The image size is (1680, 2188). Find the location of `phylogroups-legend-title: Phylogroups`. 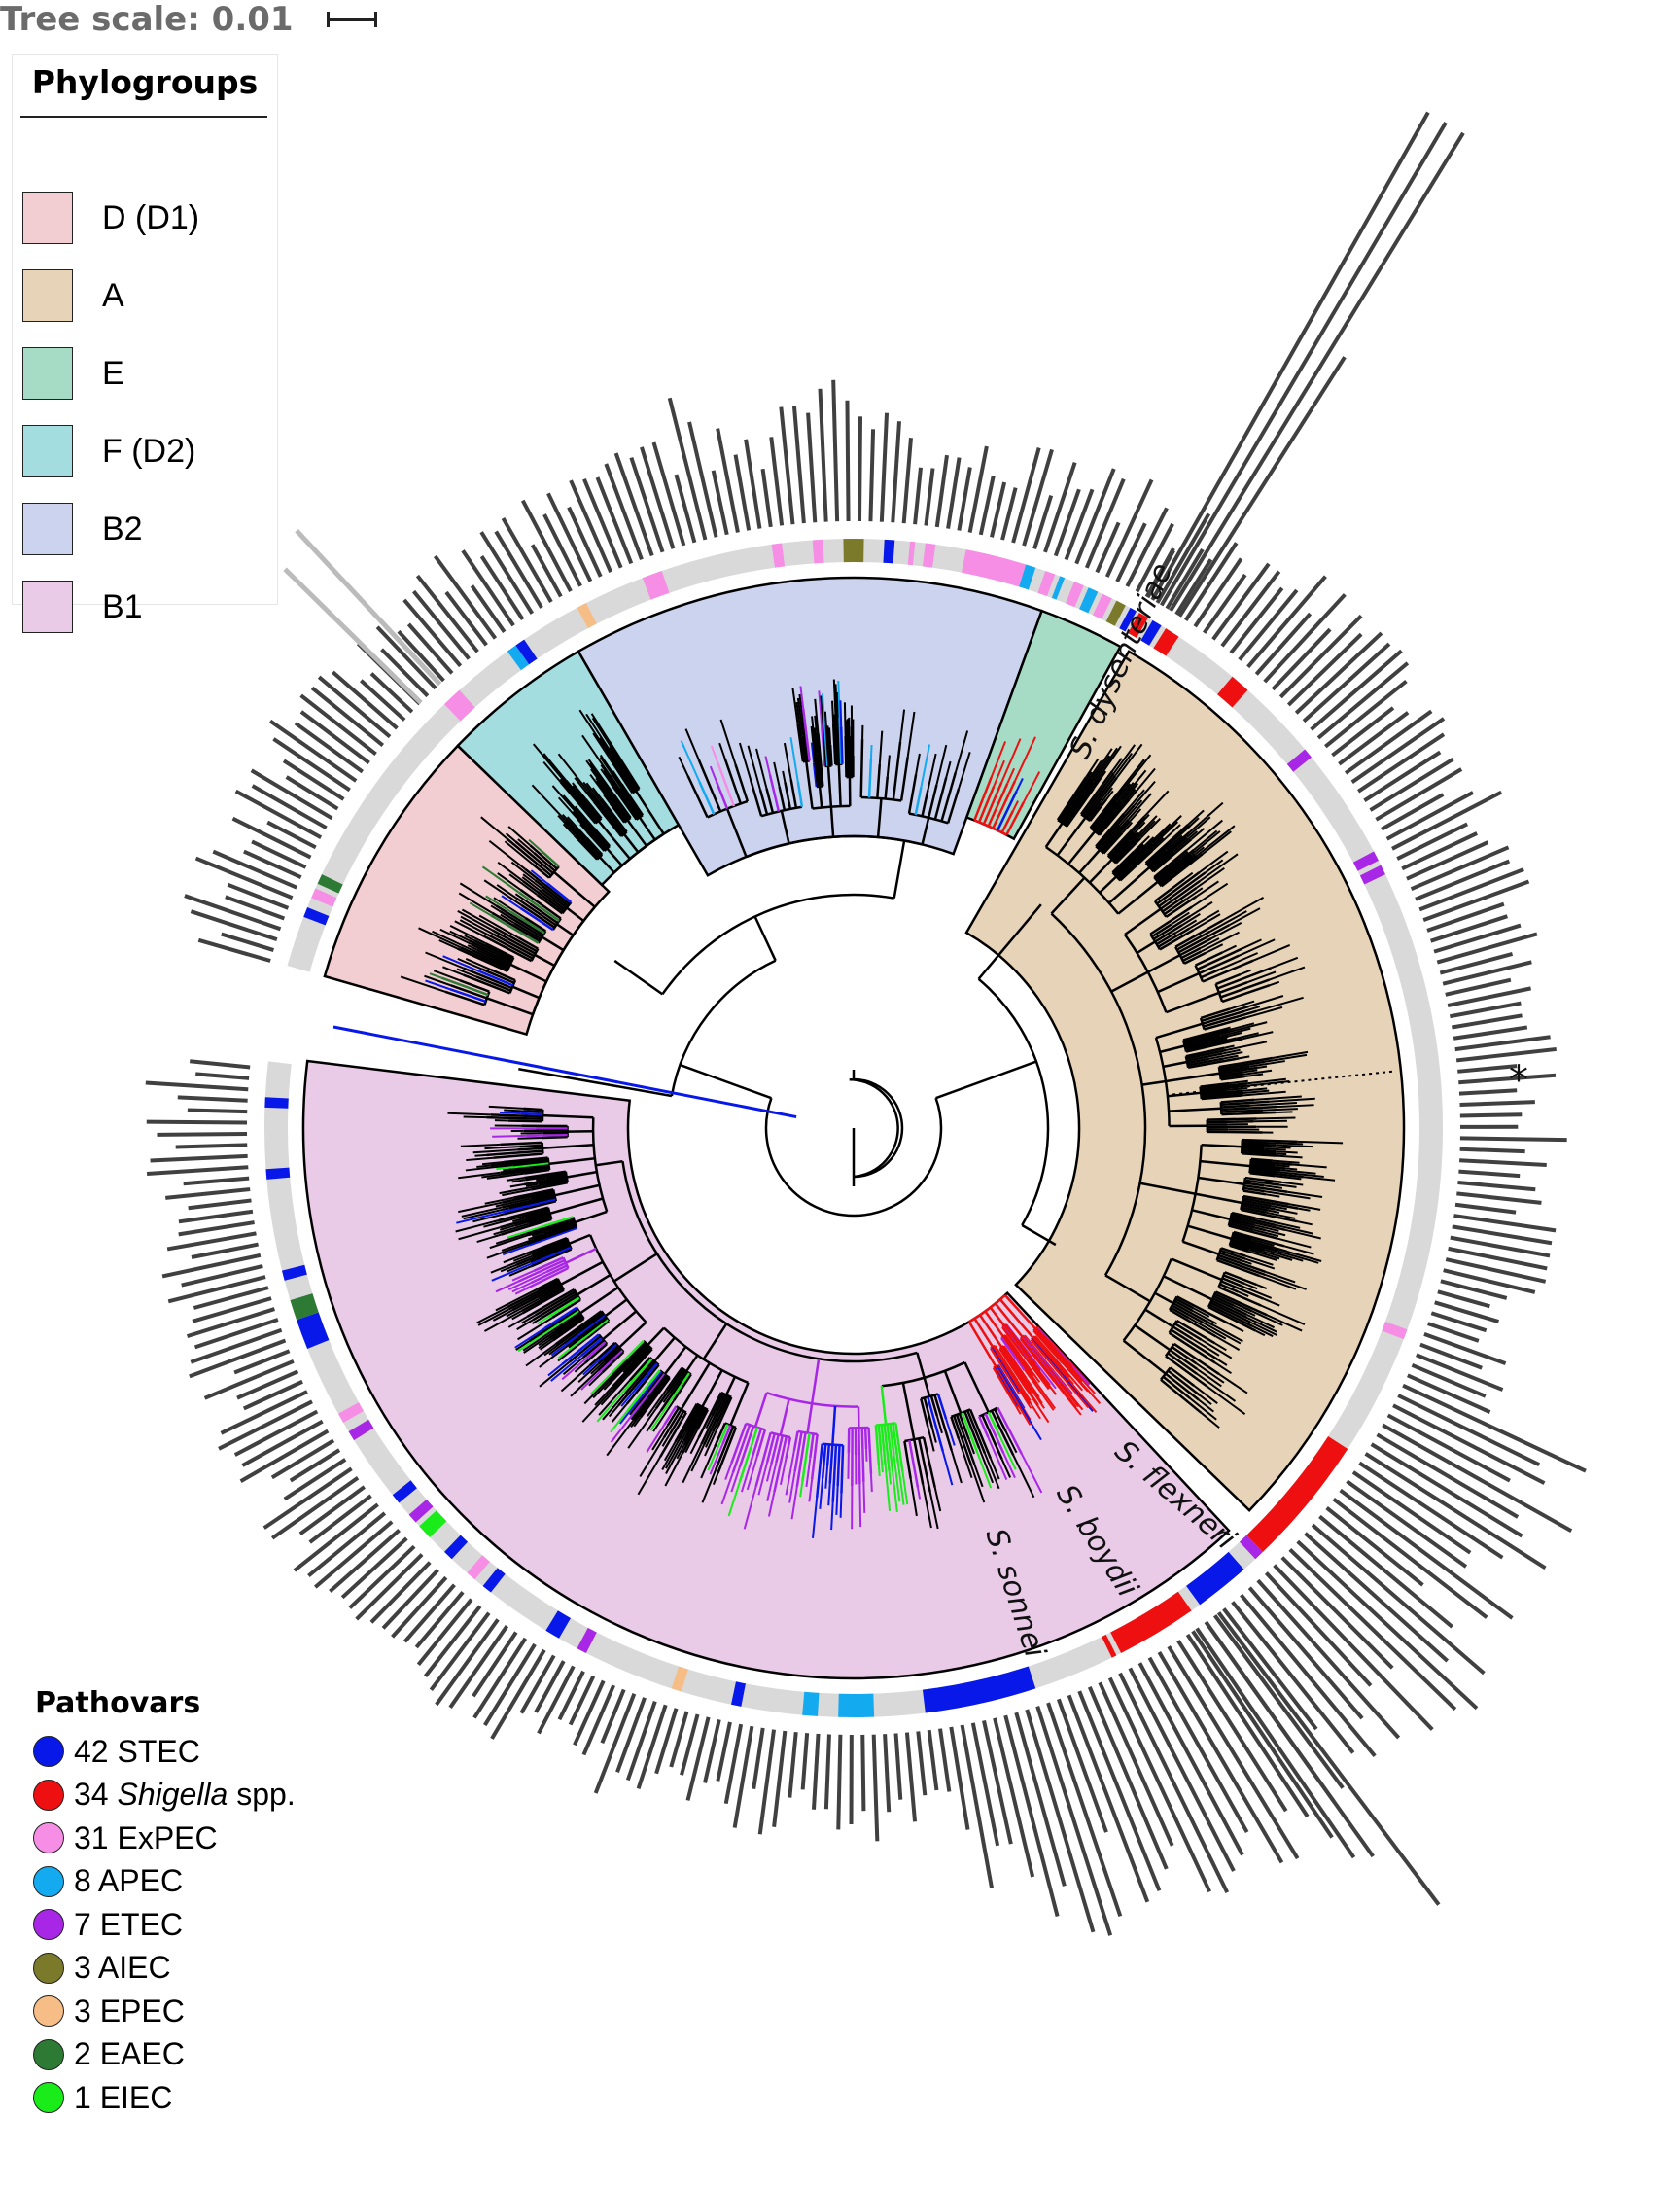

phylogroups-legend-title: Phylogroups is located at coordinates (145, 82).